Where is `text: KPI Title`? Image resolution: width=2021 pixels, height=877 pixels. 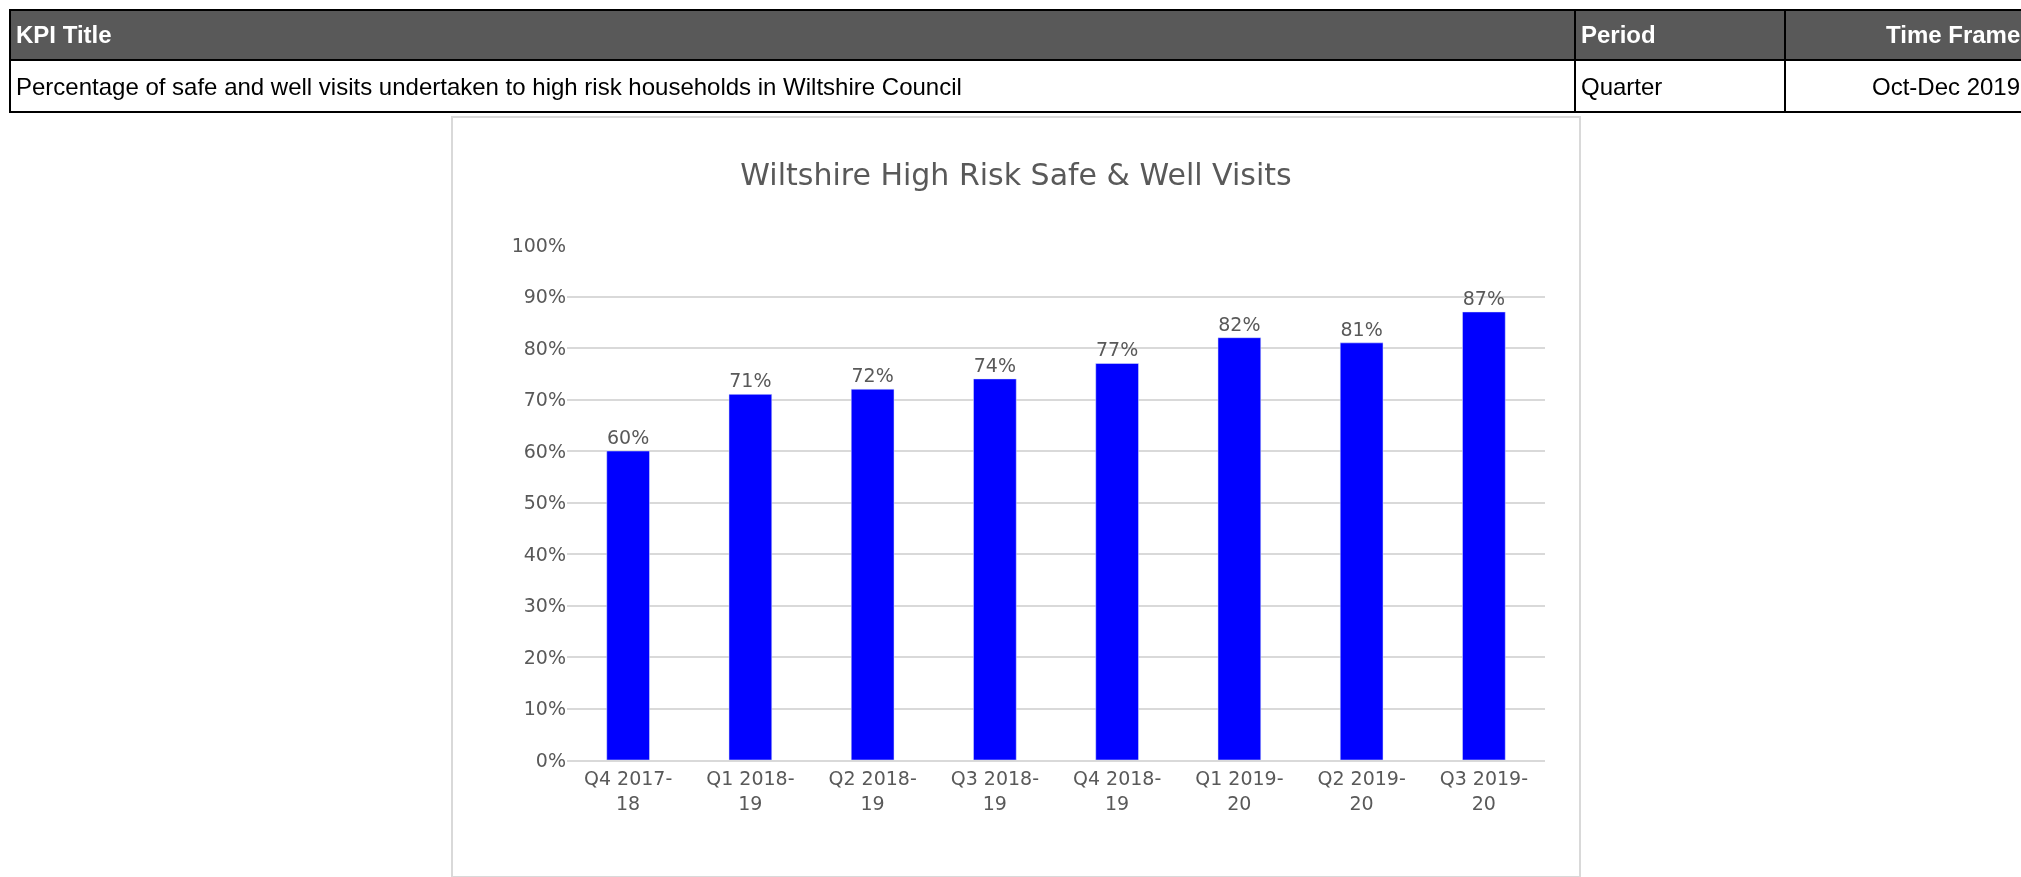
text: KPI Title is located at coordinates (64, 34).